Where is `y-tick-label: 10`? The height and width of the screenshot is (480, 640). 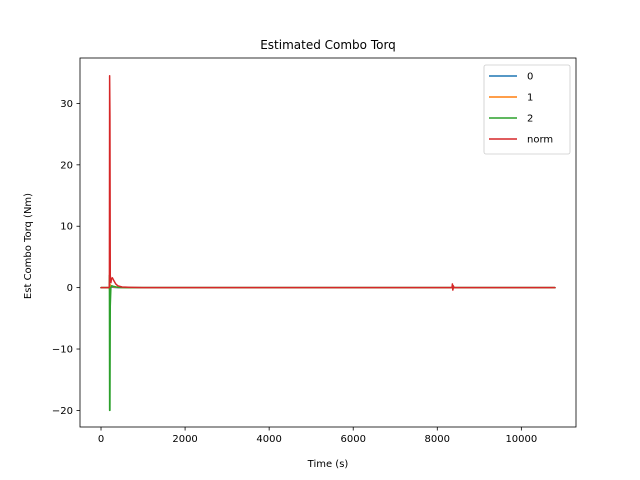 y-tick-label: 10 is located at coordinates (66, 227).